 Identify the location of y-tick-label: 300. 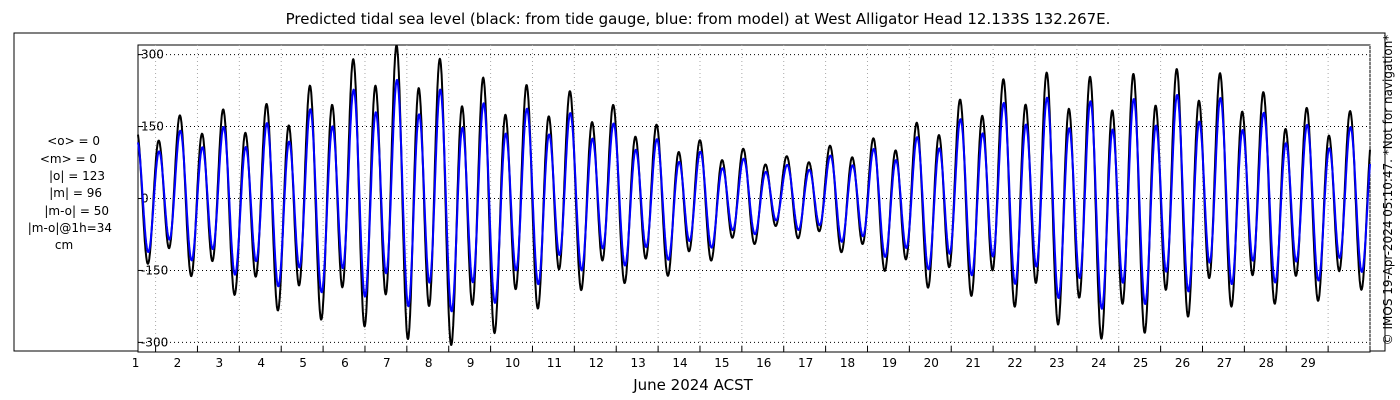
(152, 55).